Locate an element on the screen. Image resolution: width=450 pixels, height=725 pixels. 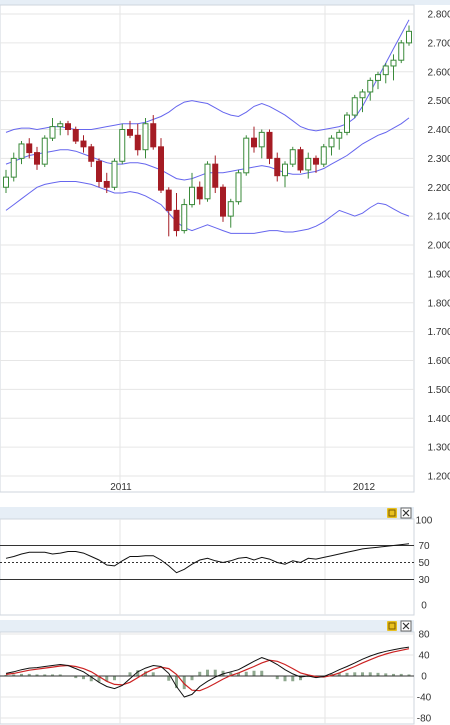
momentum-close-button is located at coordinates (406, 626).